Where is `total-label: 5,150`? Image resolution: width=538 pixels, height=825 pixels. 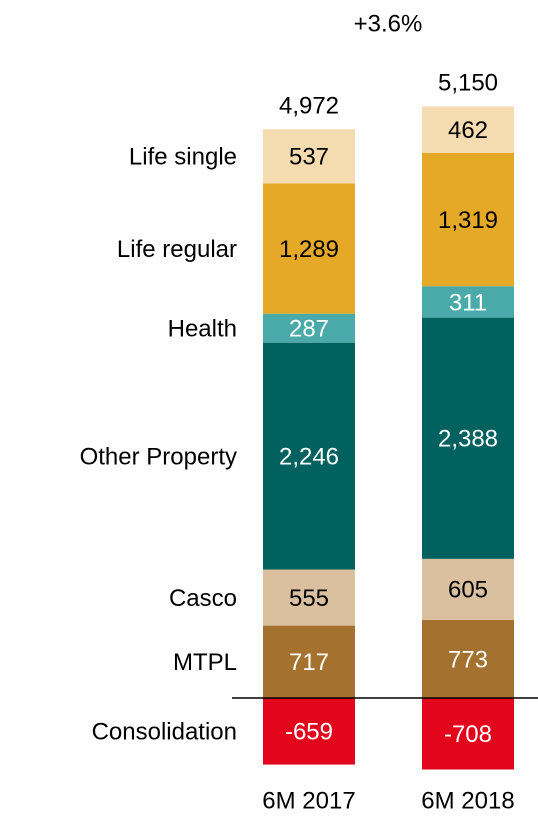
total-label: 5,150 is located at coordinates (468, 83).